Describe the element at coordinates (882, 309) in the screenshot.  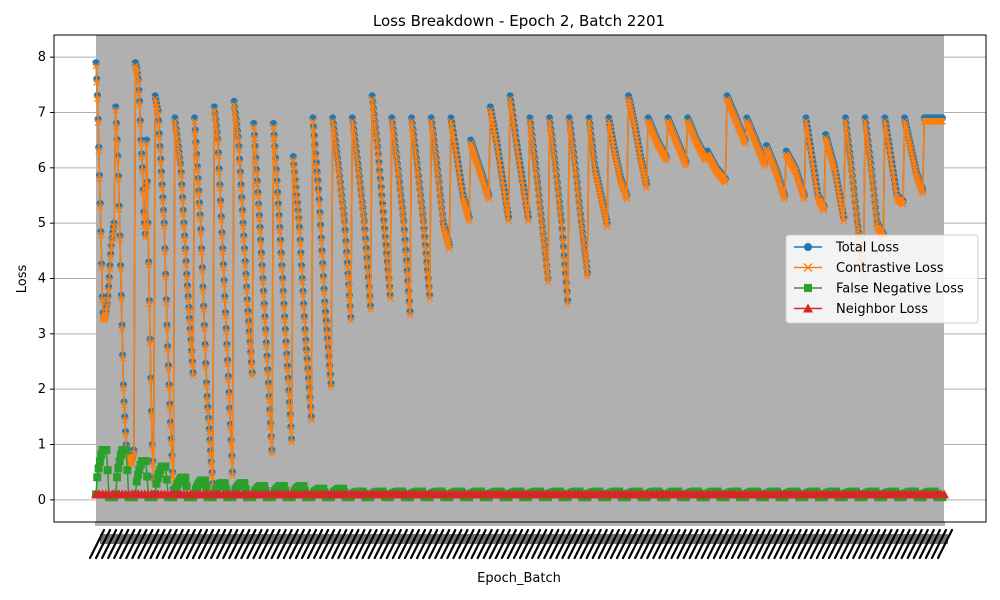
I see `legend-label: Neighbor Loss` at that location.